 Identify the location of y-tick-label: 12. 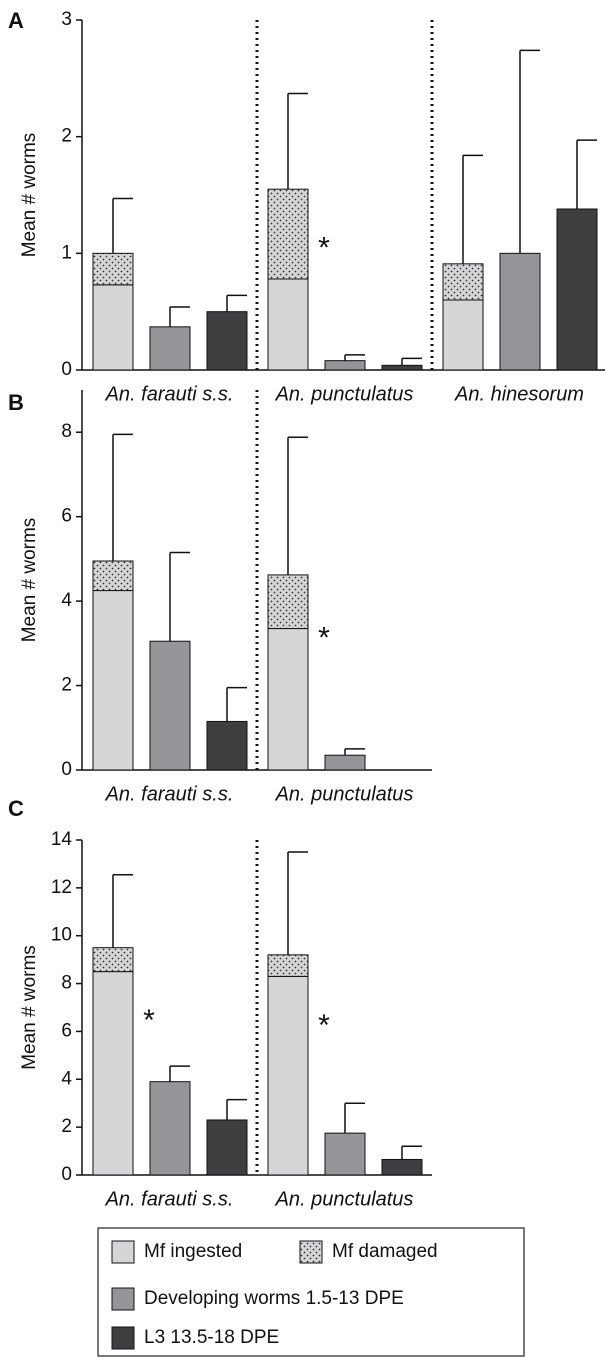
(61, 887).